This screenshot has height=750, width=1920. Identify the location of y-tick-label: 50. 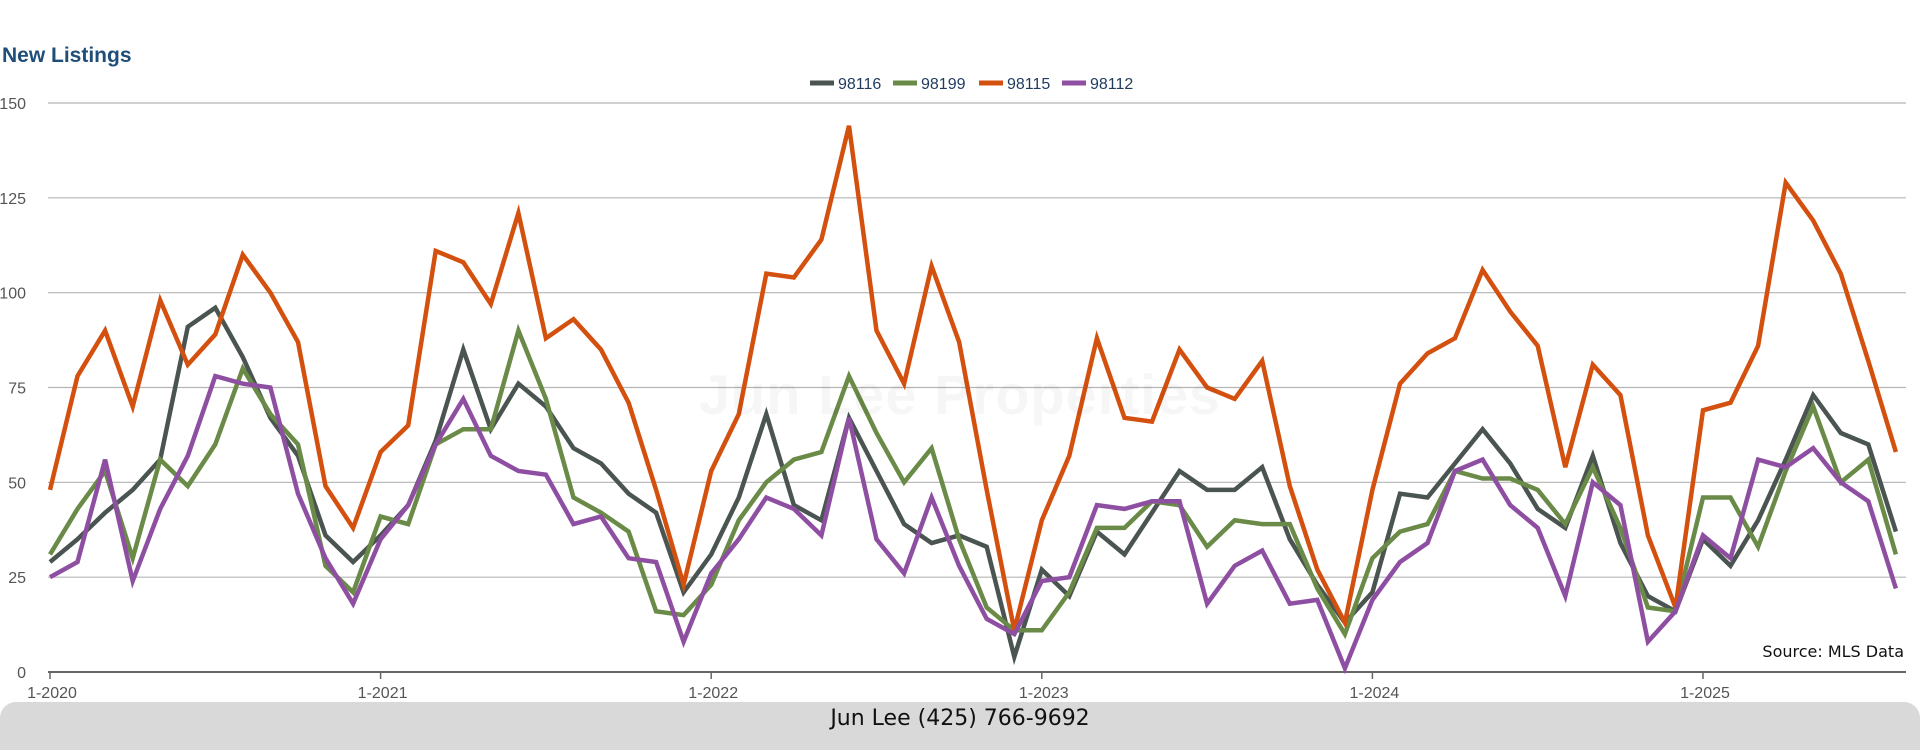
(17, 483).